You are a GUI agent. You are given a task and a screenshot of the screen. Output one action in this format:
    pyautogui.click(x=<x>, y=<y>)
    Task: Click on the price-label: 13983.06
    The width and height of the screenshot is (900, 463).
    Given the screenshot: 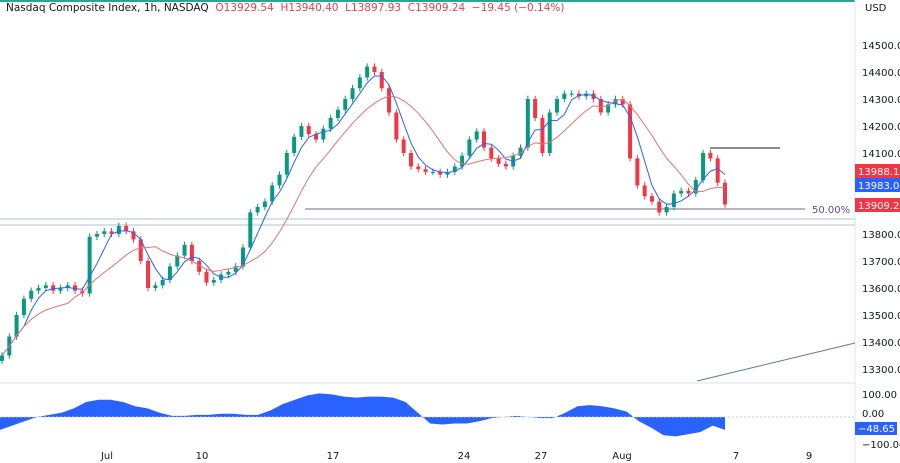 What is the action you would take?
    pyautogui.click(x=879, y=186)
    